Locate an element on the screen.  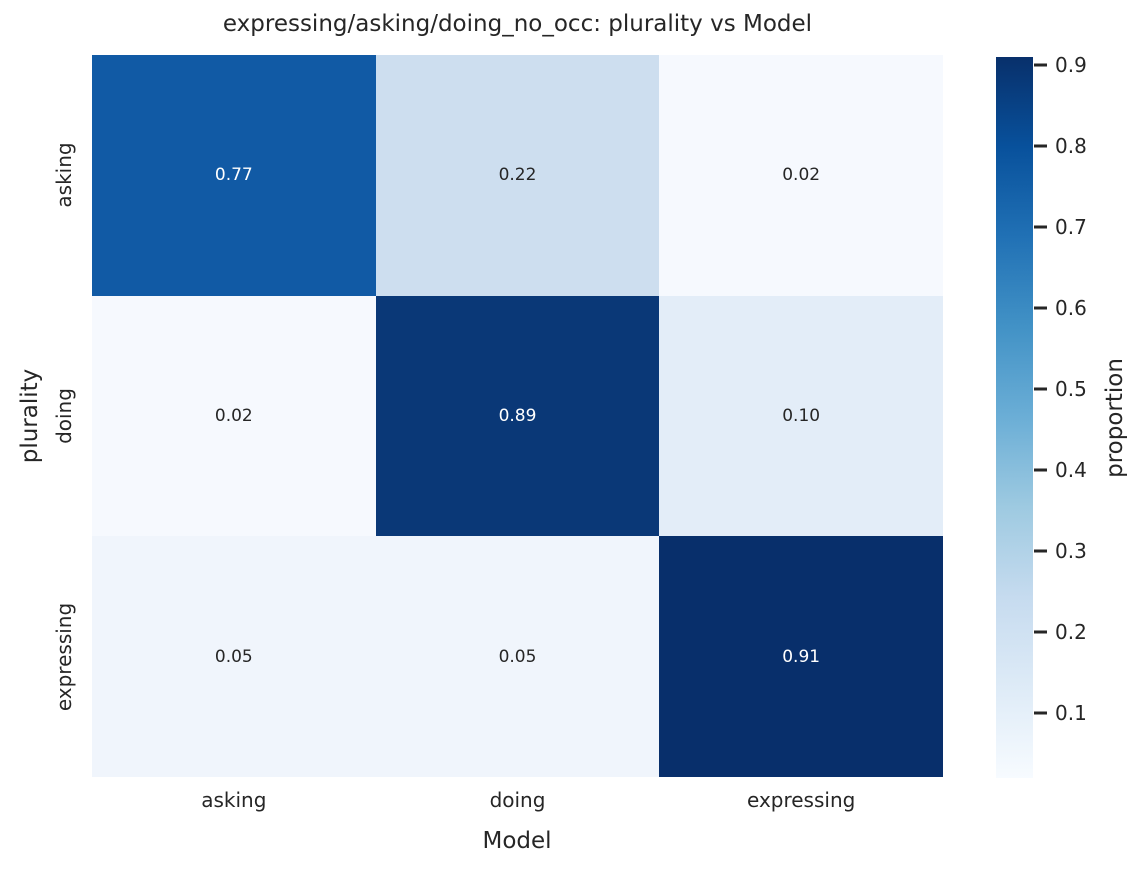
heatmap-cell-expressing-doing: 0.05 is located at coordinates (517, 656).